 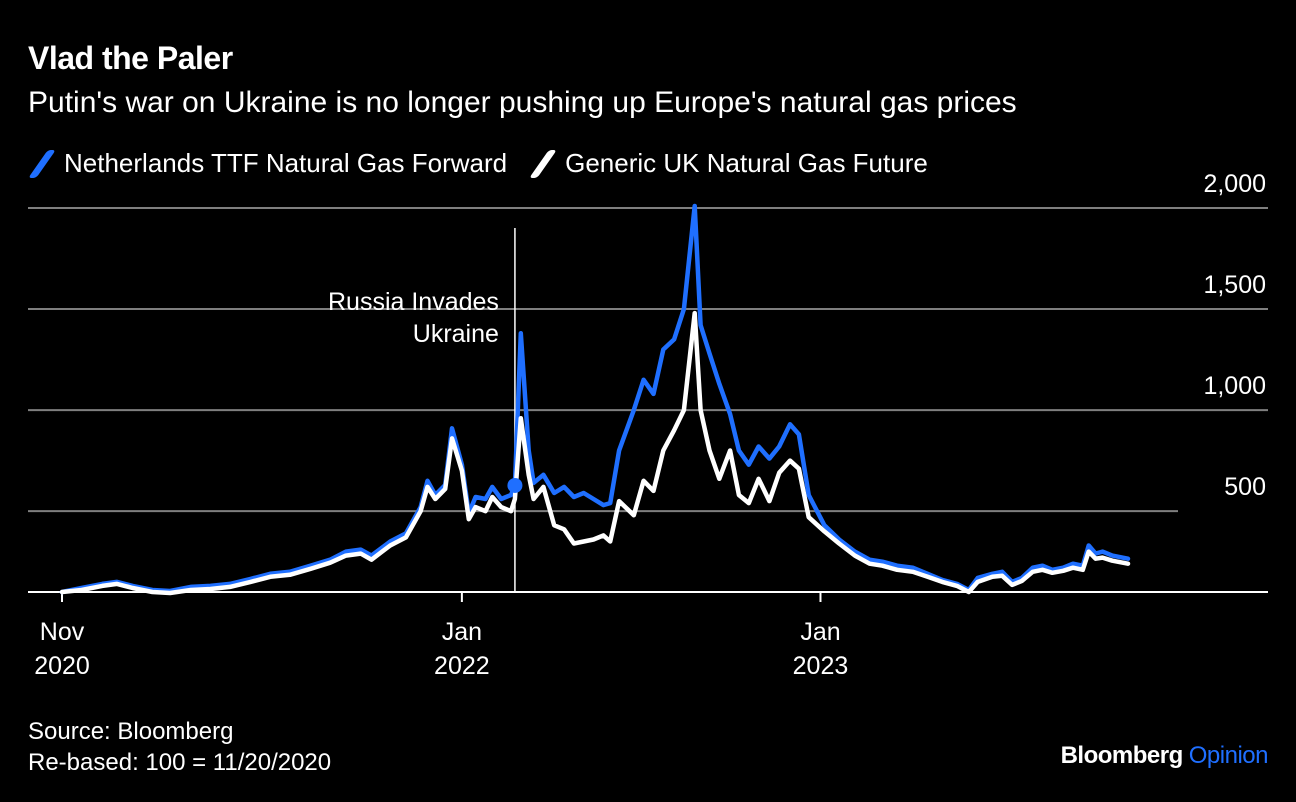 I want to click on brand-logo: Bloomberg Opinion, so click(x=1164, y=756).